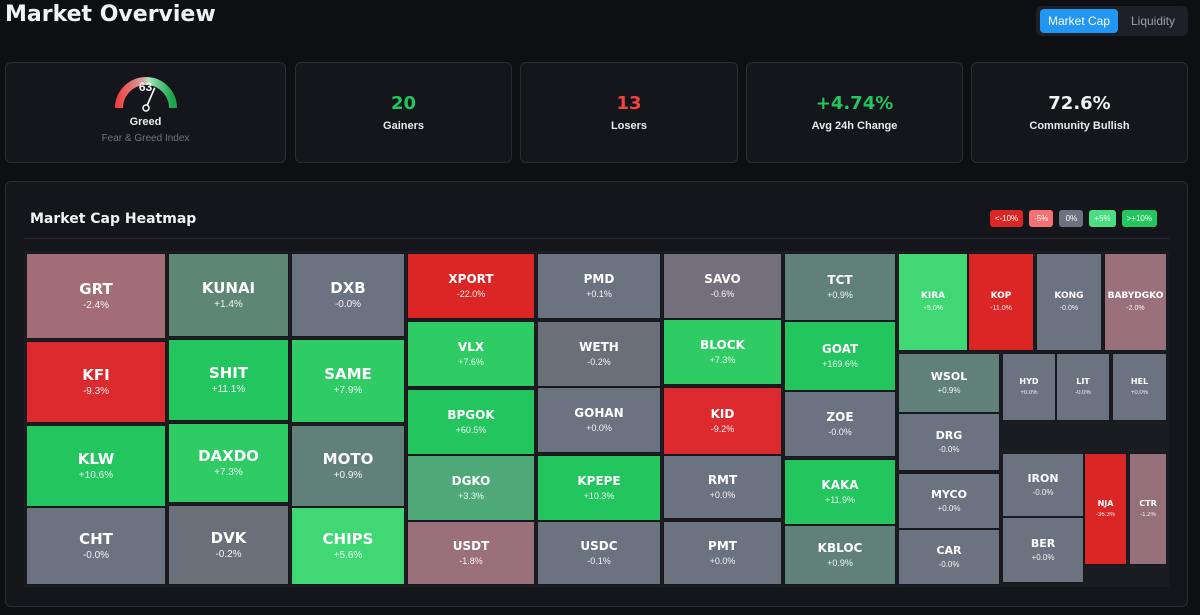 The width and height of the screenshot is (1200, 615). I want to click on heatmap-tile-savo: SAVO -0.6%, so click(722, 286).